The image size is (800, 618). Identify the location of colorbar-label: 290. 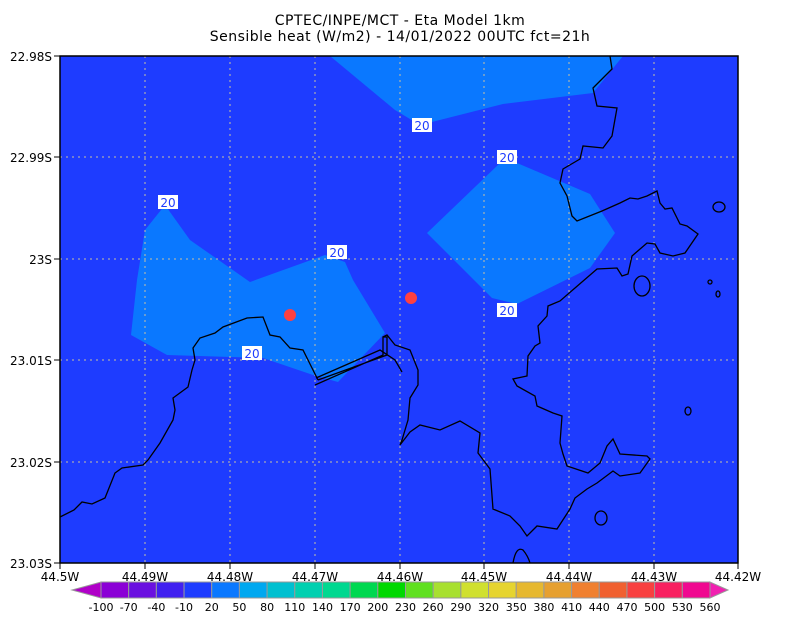
(460, 607).